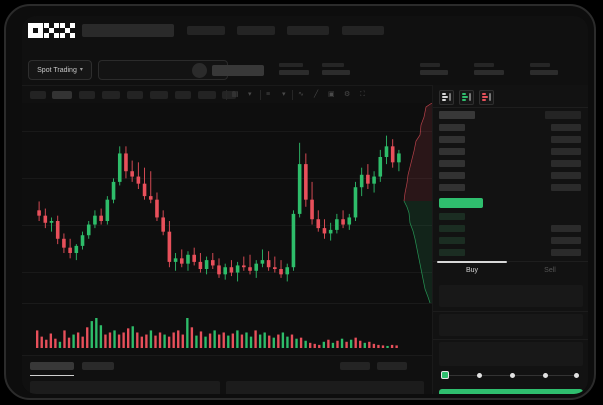 Image resolution: width=603 pixels, height=405 pixels. What do you see at coordinates (511, 325) in the screenshot?
I see `order-amount-input` at bounding box center [511, 325].